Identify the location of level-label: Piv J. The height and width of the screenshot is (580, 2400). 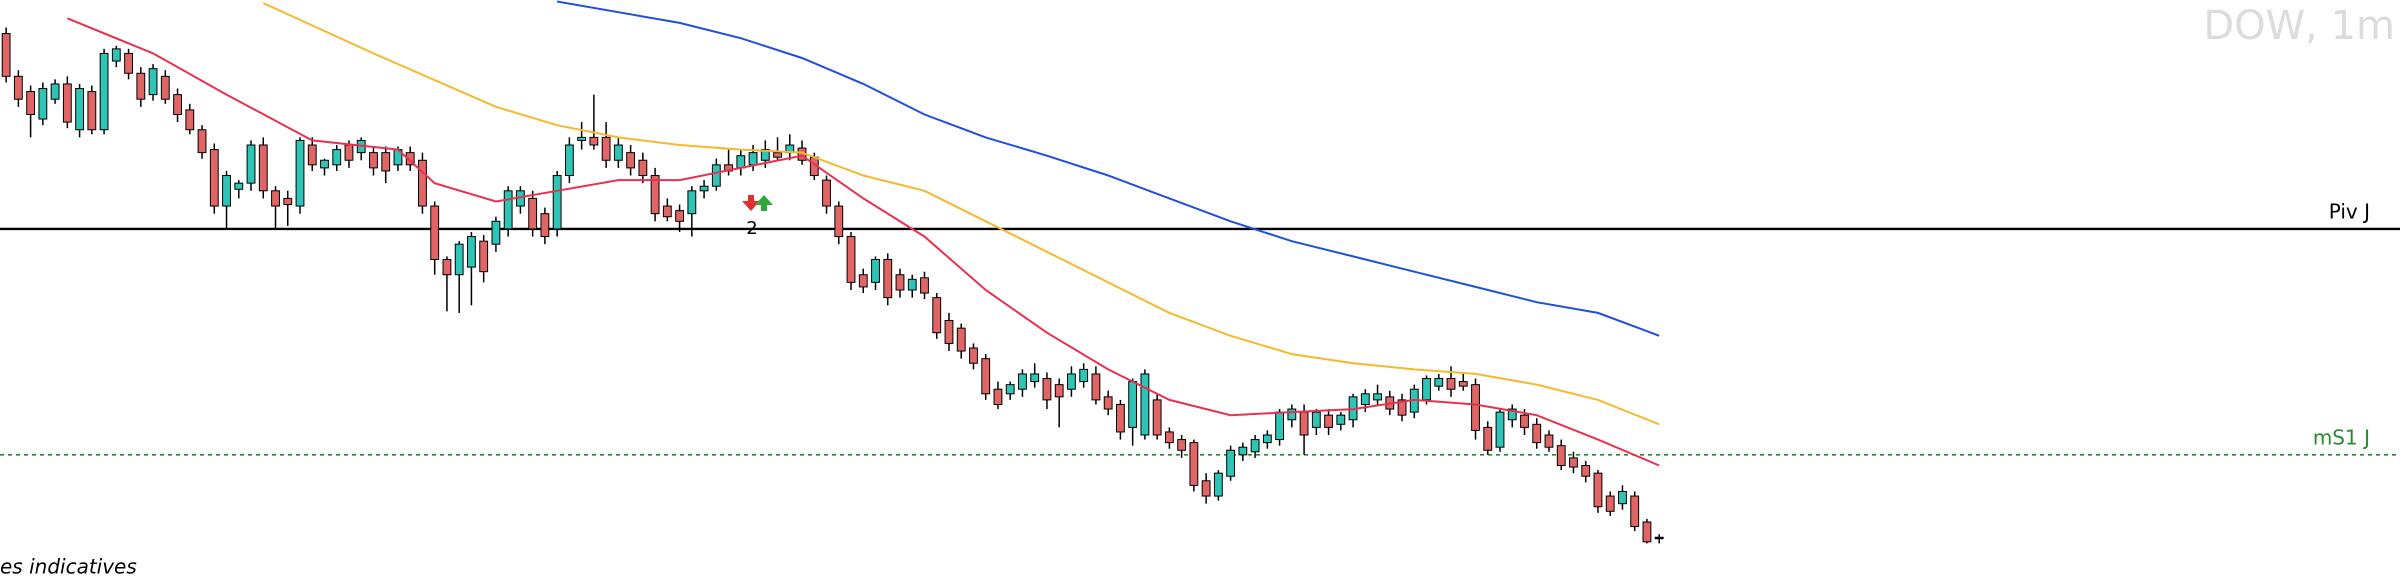
(2349, 211).